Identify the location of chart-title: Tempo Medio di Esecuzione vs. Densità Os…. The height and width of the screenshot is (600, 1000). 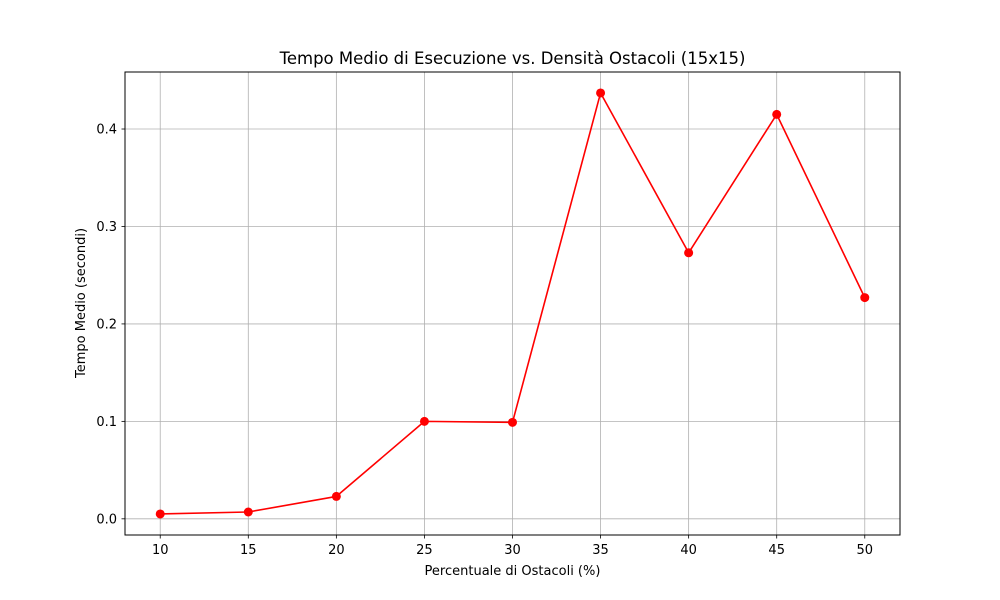
(512, 58).